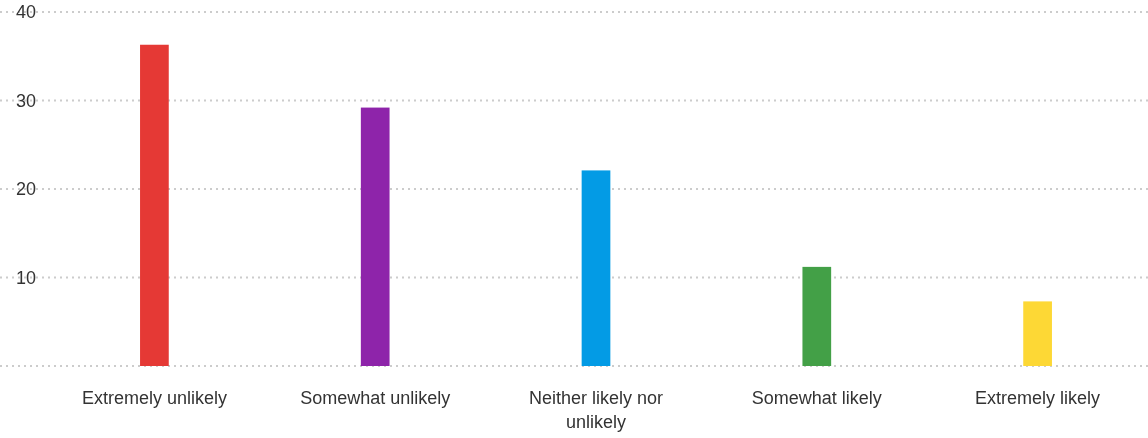 The width and height of the screenshot is (1148, 438). Describe the element at coordinates (816, 398) in the screenshot. I see `x-tick-label: Somewhat likely` at that location.